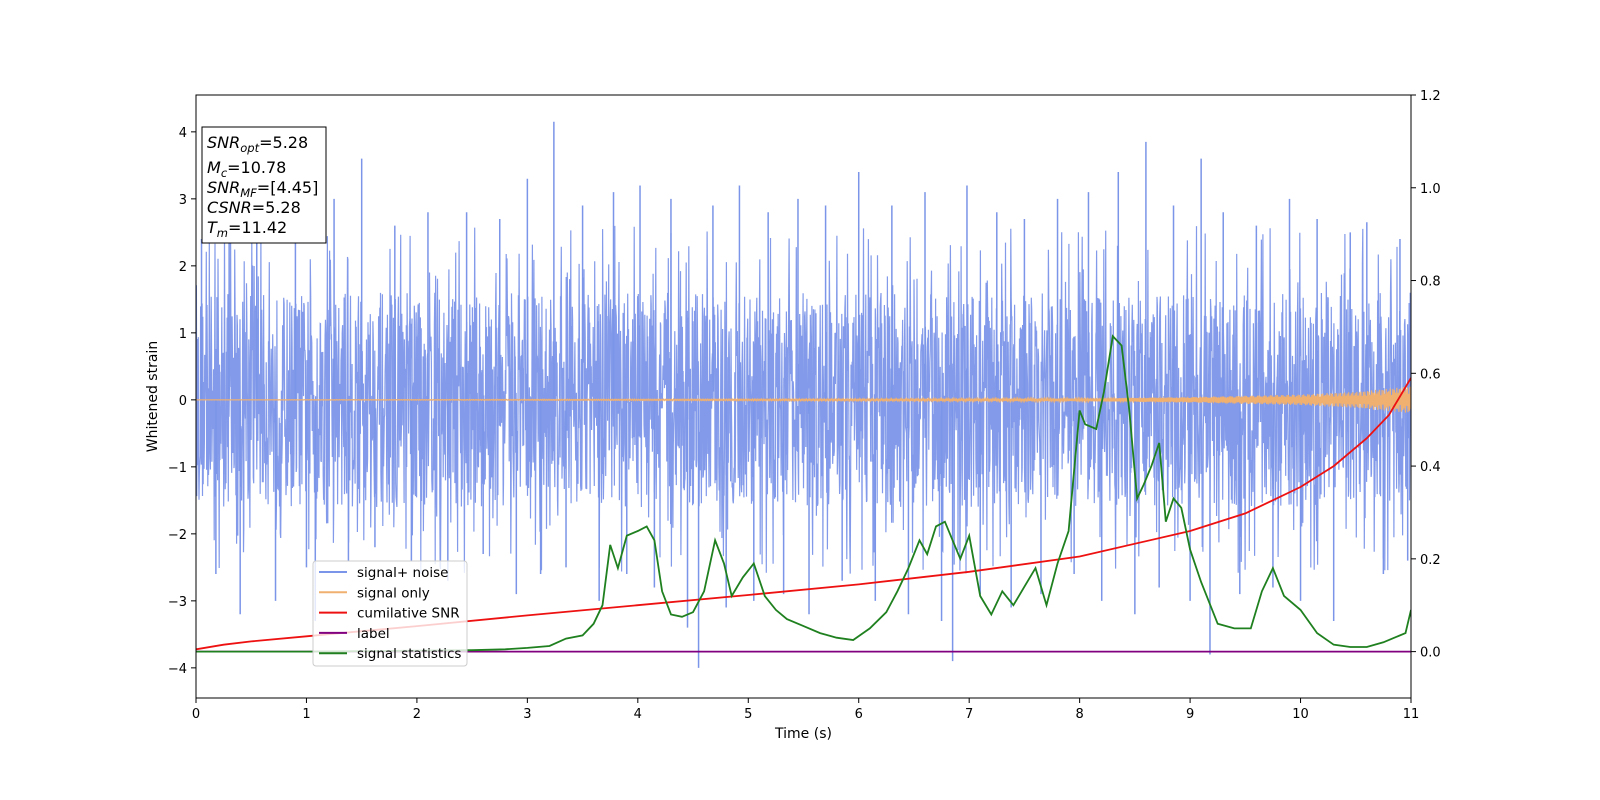 This screenshot has width=1600, height=800. I want to click on info-line: Tm=11.42, so click(247, 229).